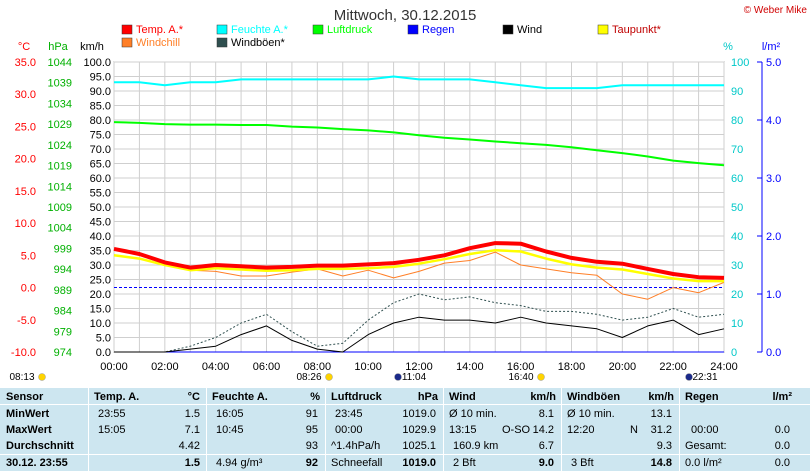  Describe the element at coordinates (117, 397) in the screenshot. I see `header-temp: Temp. A.` at that location.